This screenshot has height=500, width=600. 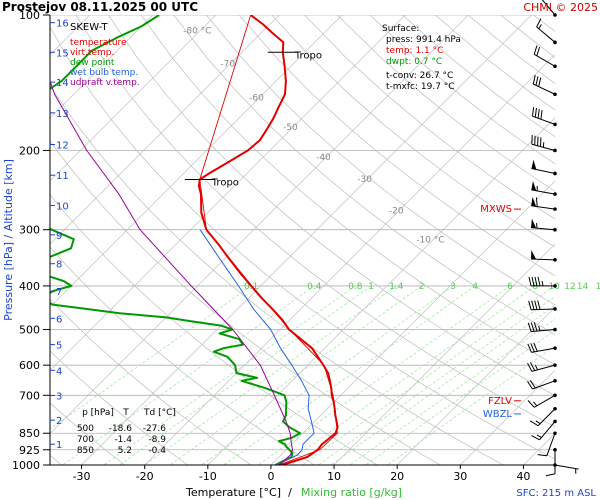 I want to click on isotherm-label: -60, so click(x=256, y=99).